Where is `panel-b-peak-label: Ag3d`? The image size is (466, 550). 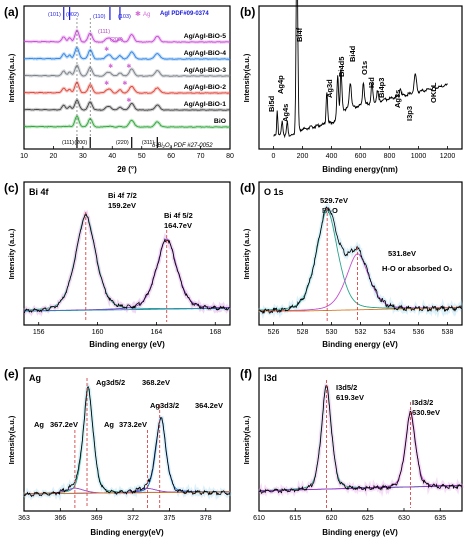
panel-b-peak-label: Ag3d is located at coordinates (329, 88).